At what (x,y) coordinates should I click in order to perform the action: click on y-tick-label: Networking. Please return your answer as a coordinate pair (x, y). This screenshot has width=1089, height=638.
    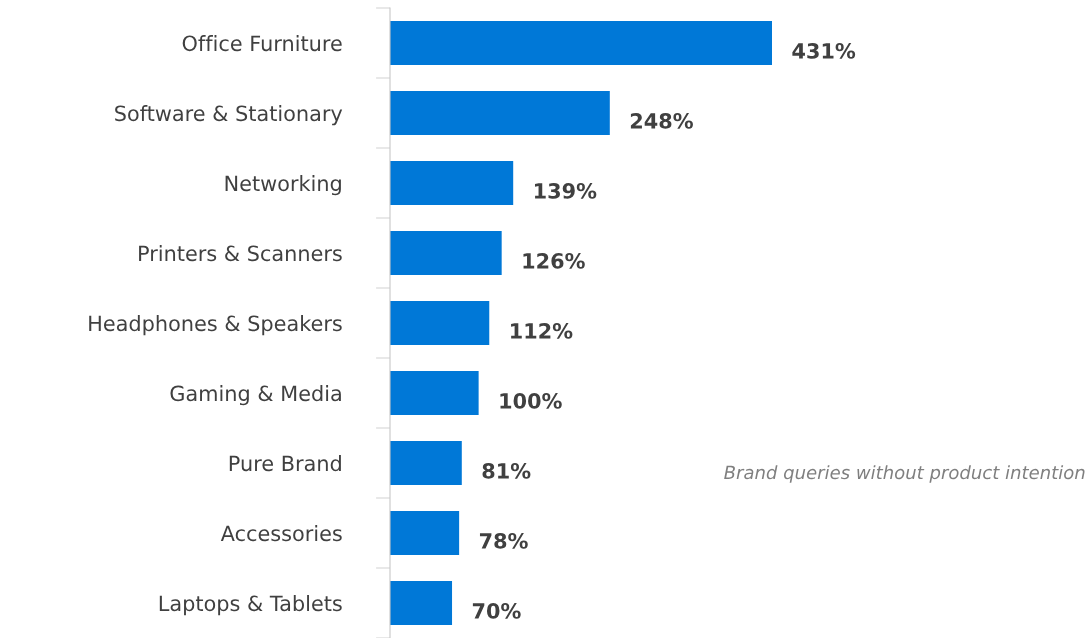
    Looking at the image, I should click on (283, 185).